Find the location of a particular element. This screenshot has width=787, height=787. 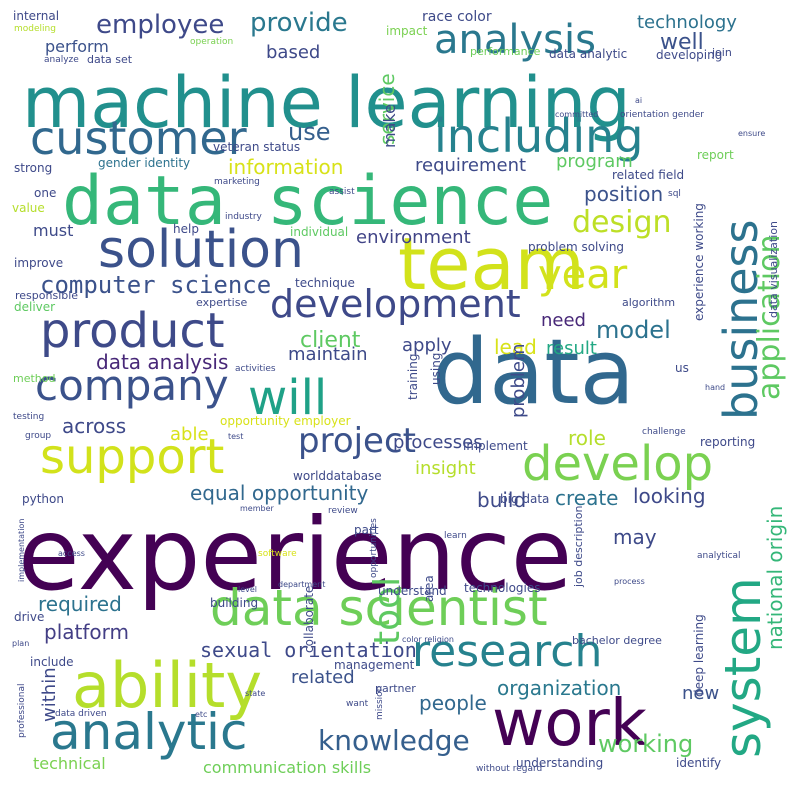

word: problem is located at coordinates (518, 380).